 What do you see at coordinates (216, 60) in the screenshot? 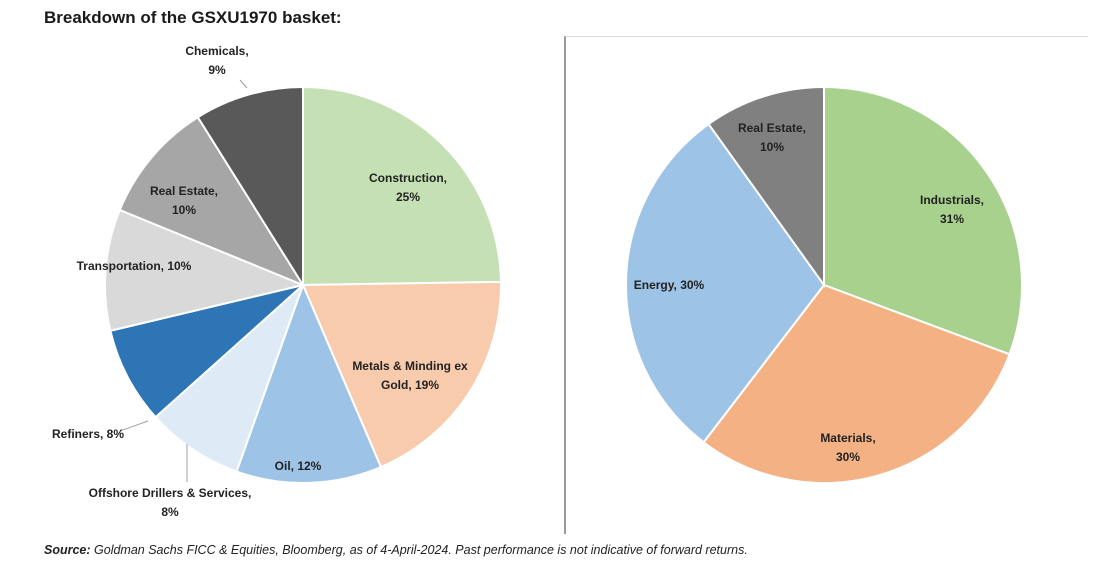
I see `data-label-chemicals: Chemicals, 9%` at bounding box center [216, 60].